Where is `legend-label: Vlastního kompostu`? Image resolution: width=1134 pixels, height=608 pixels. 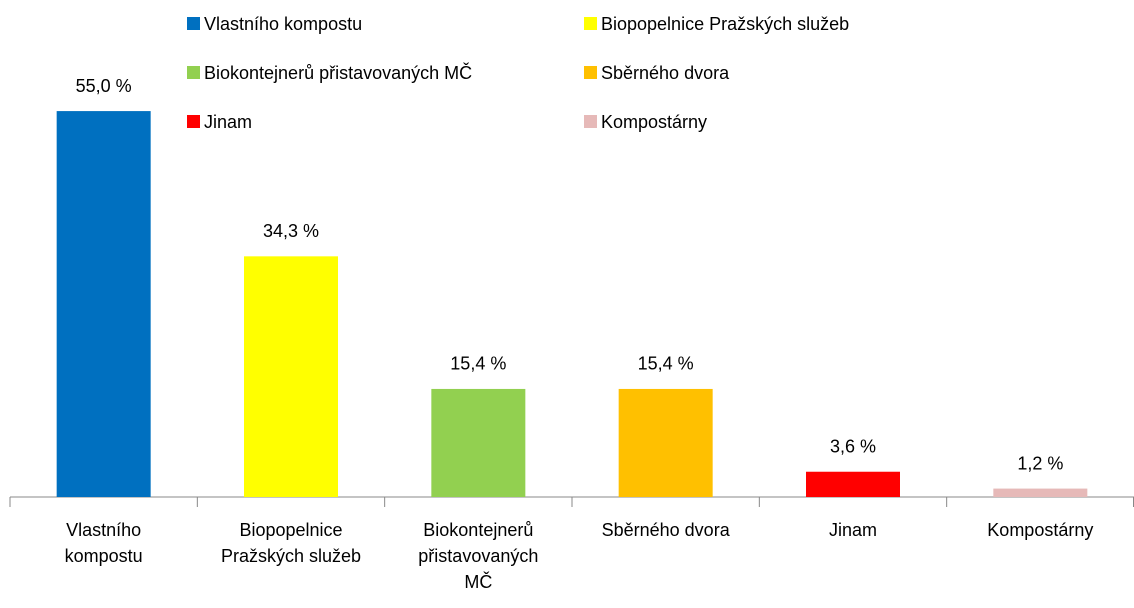 legend-label: Vlastního kompostu is located at coordinates (283, 24).